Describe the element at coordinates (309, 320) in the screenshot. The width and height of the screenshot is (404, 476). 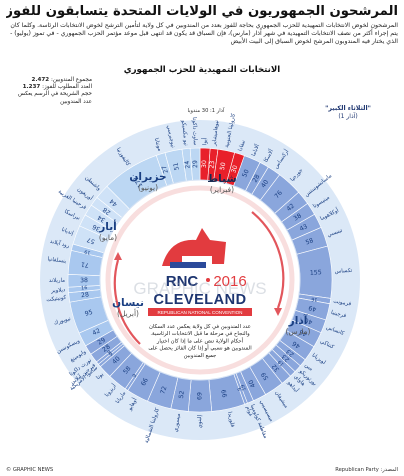
I see `slice-value-15: 40` at that location.